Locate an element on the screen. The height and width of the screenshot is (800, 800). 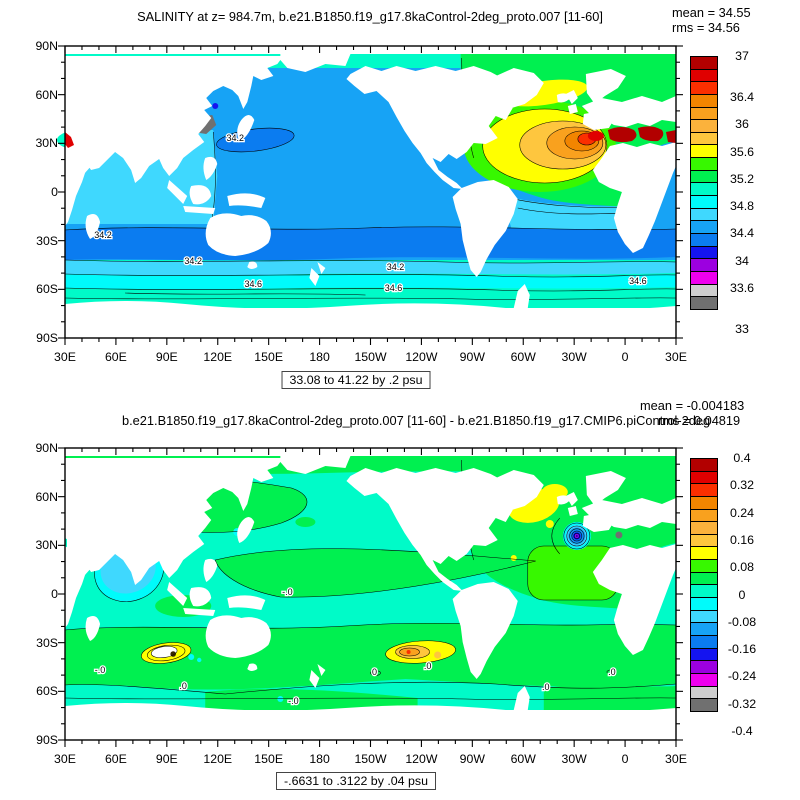
colorbar-tick-label: 34 is located at coordinates (742, 260).